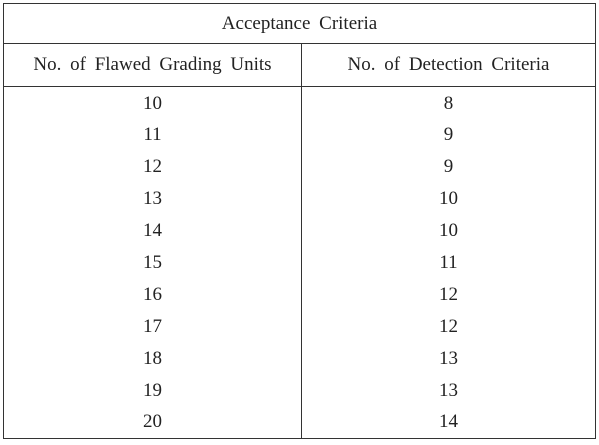 The image size is (599, 445). I want to click on table-row: 17 12, so click(299, 326).